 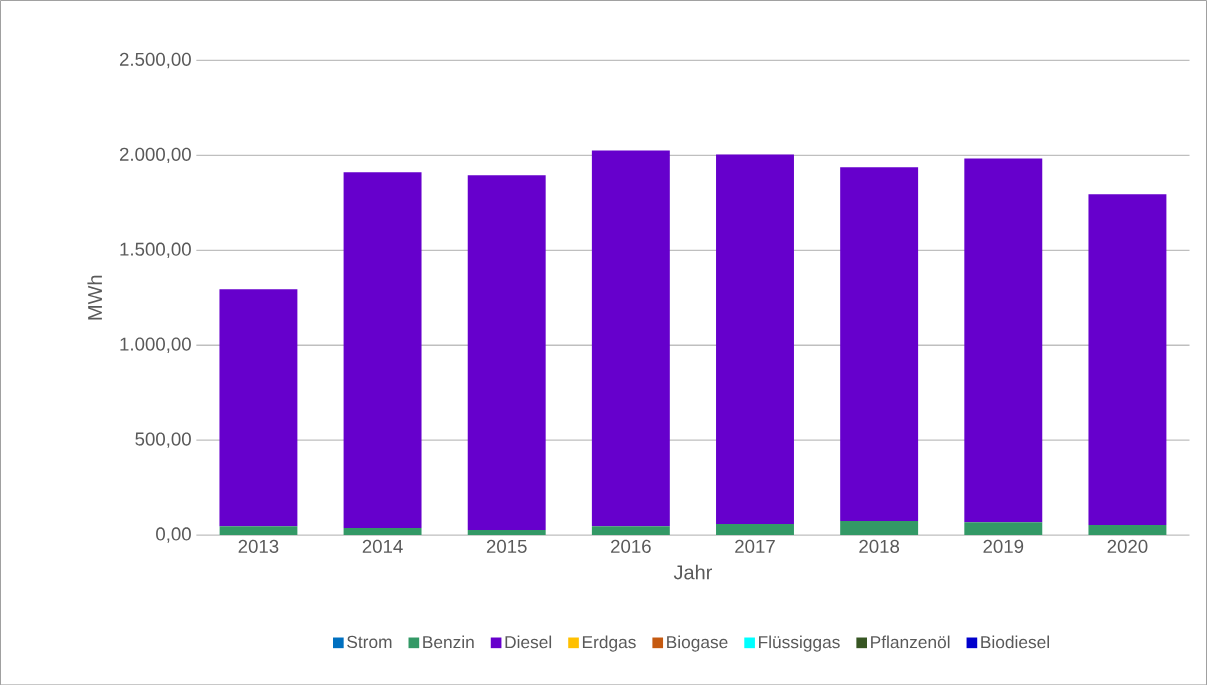 What do you see at coordinates (258, 546) in the screenshot?
I see `x-tick-label: 2013` at bounding box center [258, 546].